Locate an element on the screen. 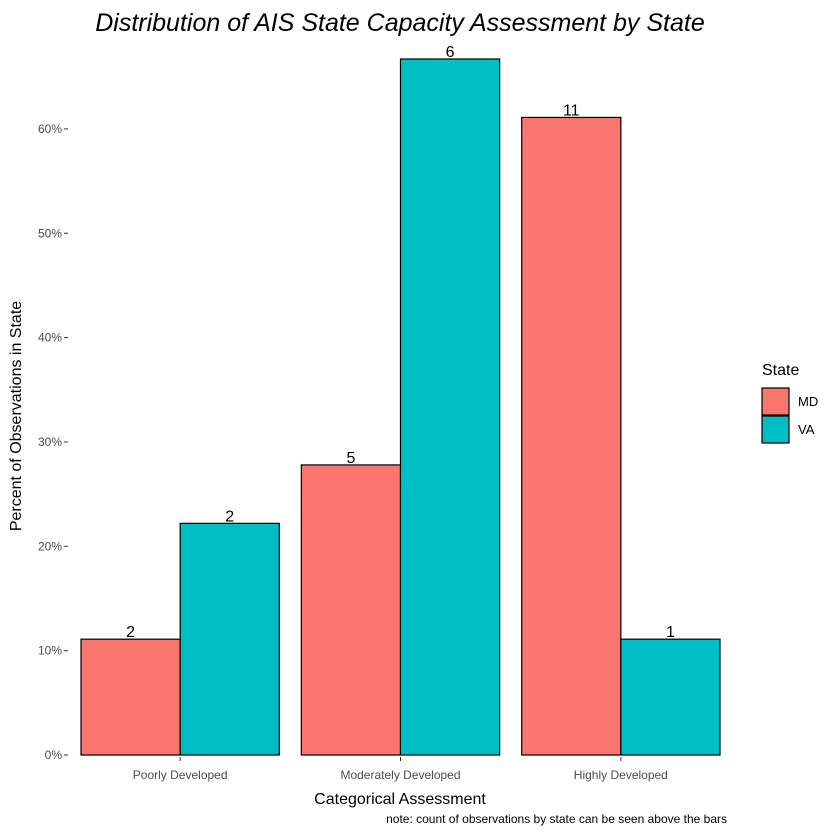 This screenshot has height=840, width=840. x-tick-label: Moderately Developed is located at coordinates (400, 775).